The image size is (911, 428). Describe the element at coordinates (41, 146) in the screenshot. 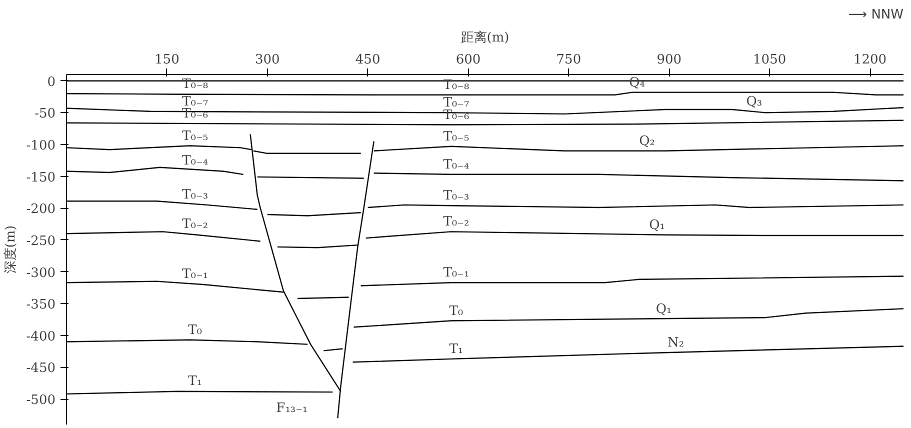

I see `y-tick-label: -100` at that location.